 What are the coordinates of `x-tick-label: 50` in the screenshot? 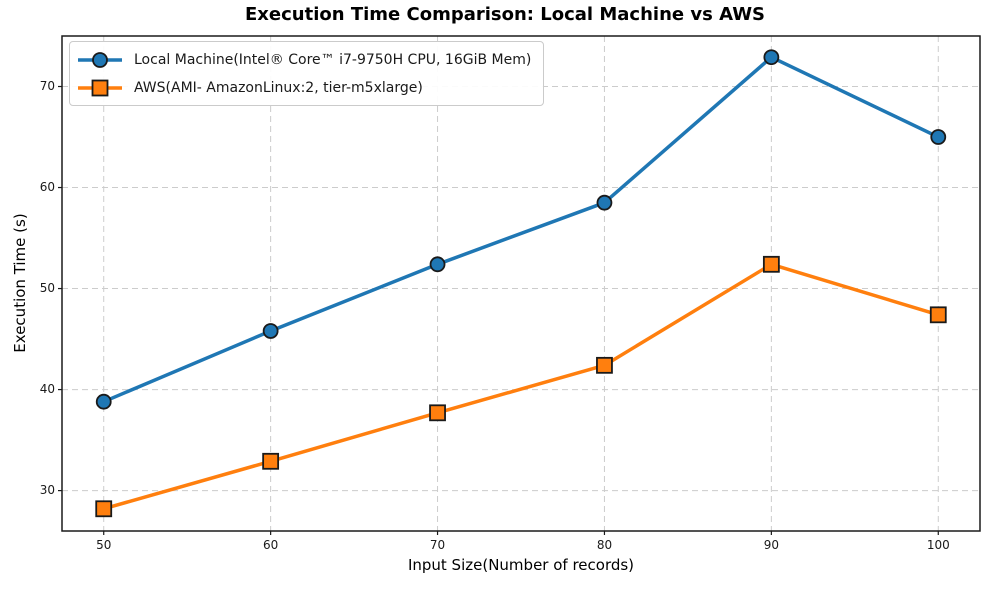 It's located at (104, 545).